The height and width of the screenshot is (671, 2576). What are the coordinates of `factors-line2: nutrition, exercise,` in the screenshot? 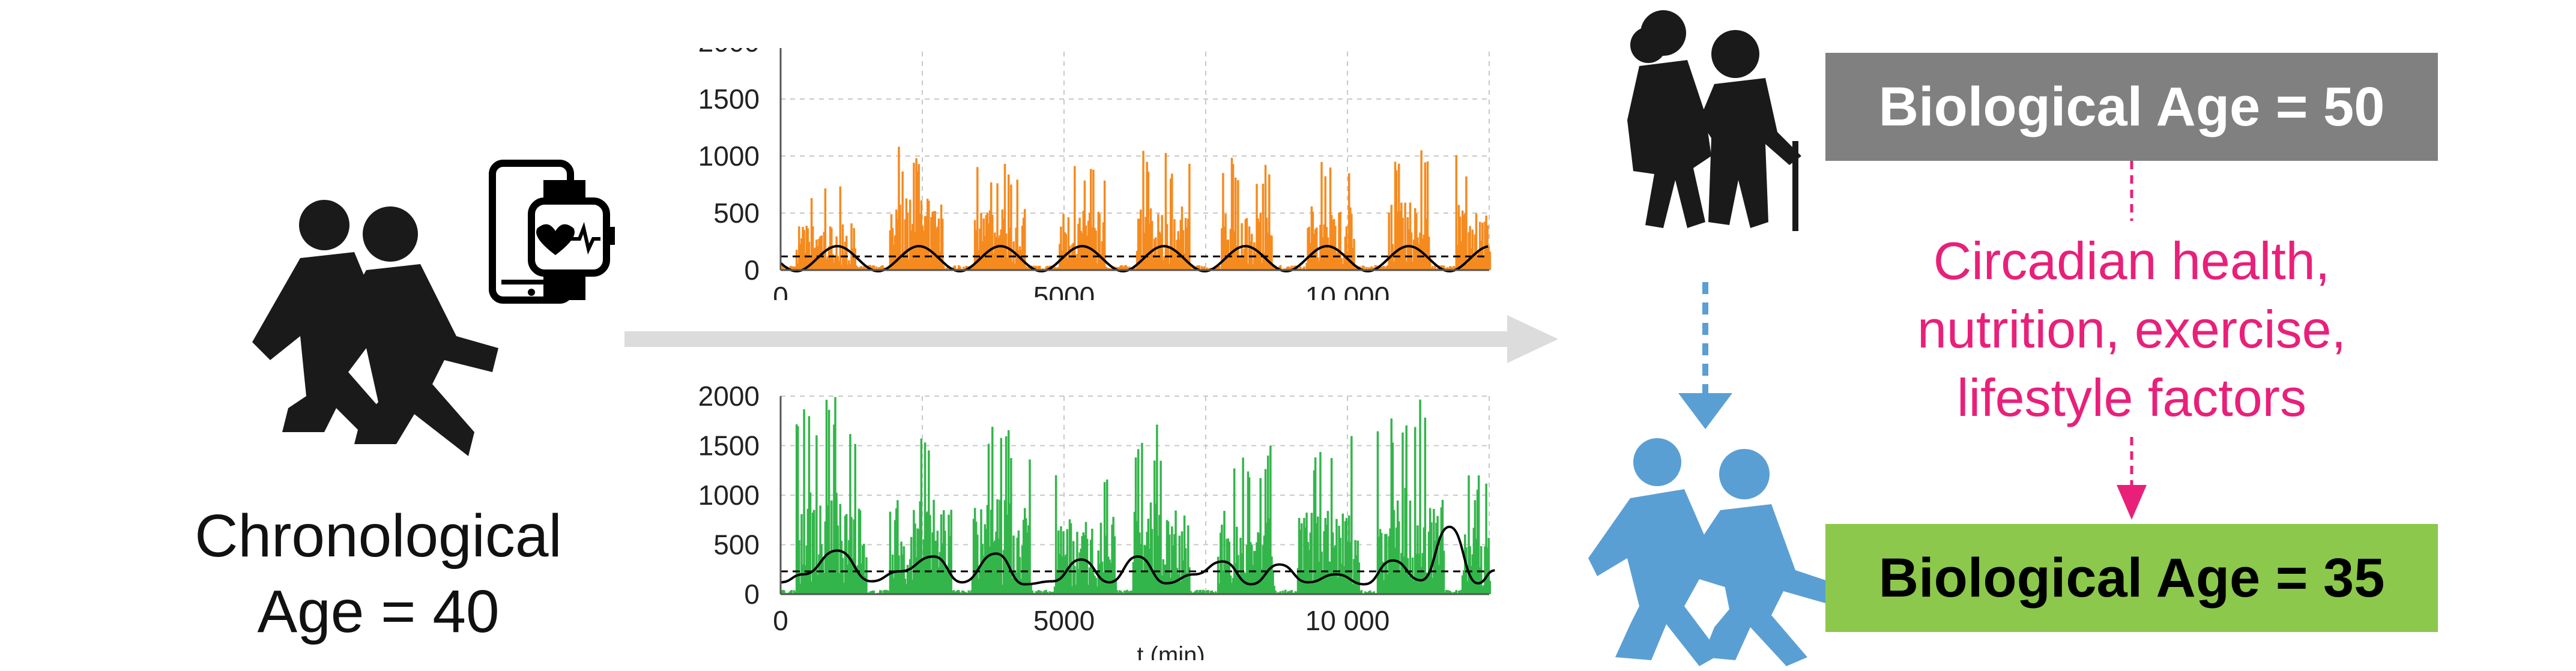 It's located at (2132, 329).